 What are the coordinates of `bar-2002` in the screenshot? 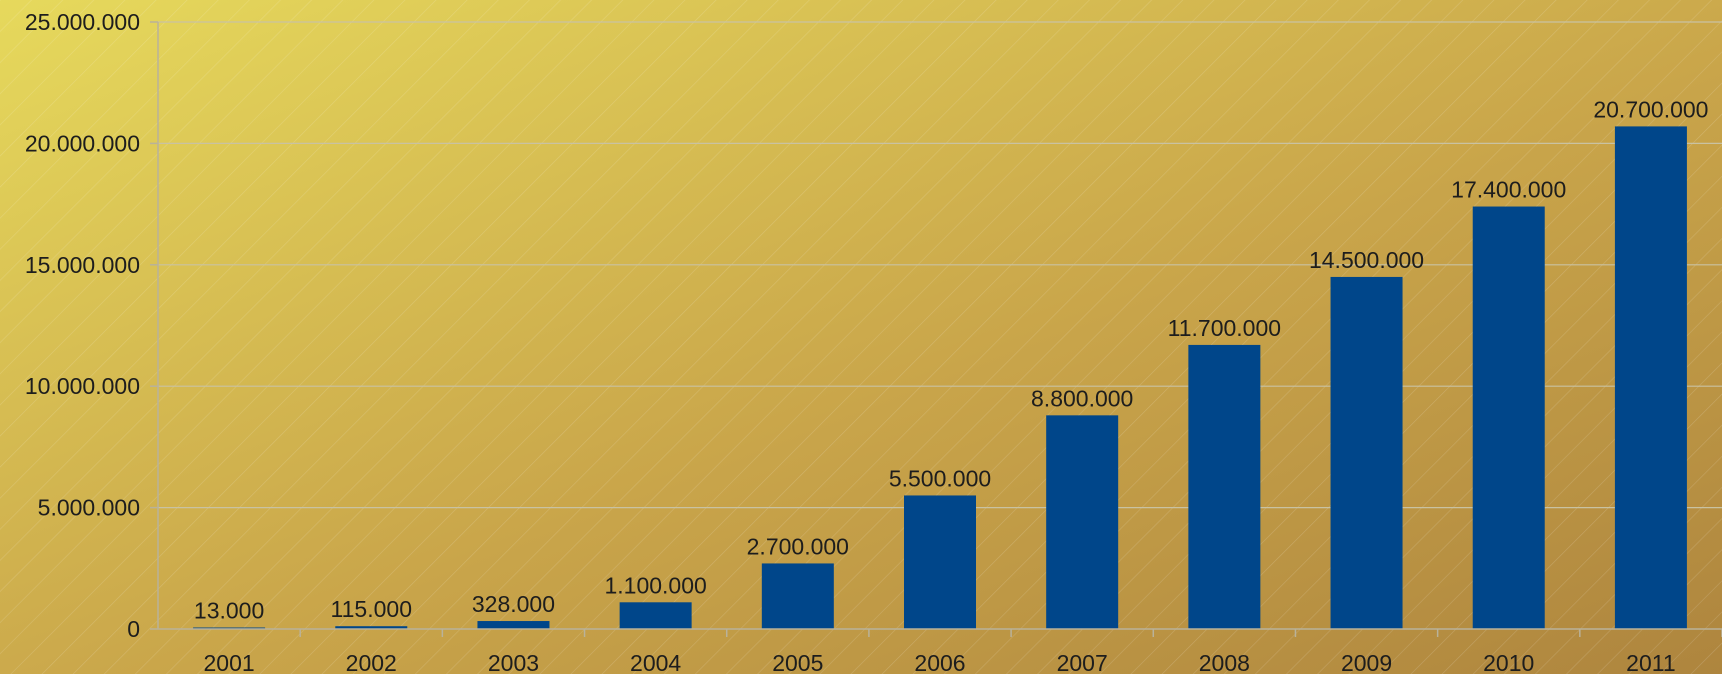 It's located at (371, 627).